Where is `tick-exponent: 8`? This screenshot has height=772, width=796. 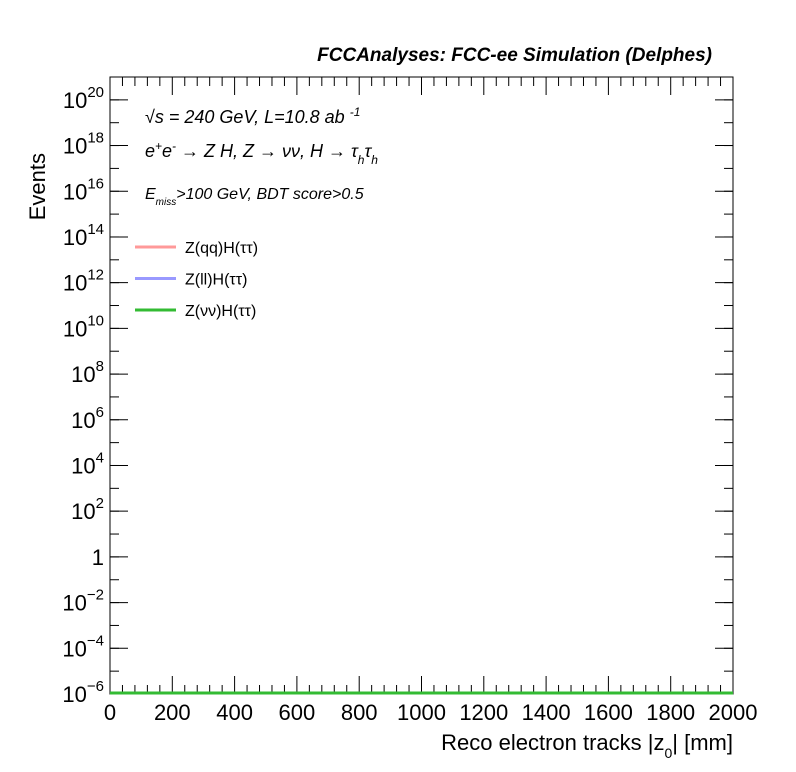
tick-exponent: 8 is located at coordinates (100, 366).